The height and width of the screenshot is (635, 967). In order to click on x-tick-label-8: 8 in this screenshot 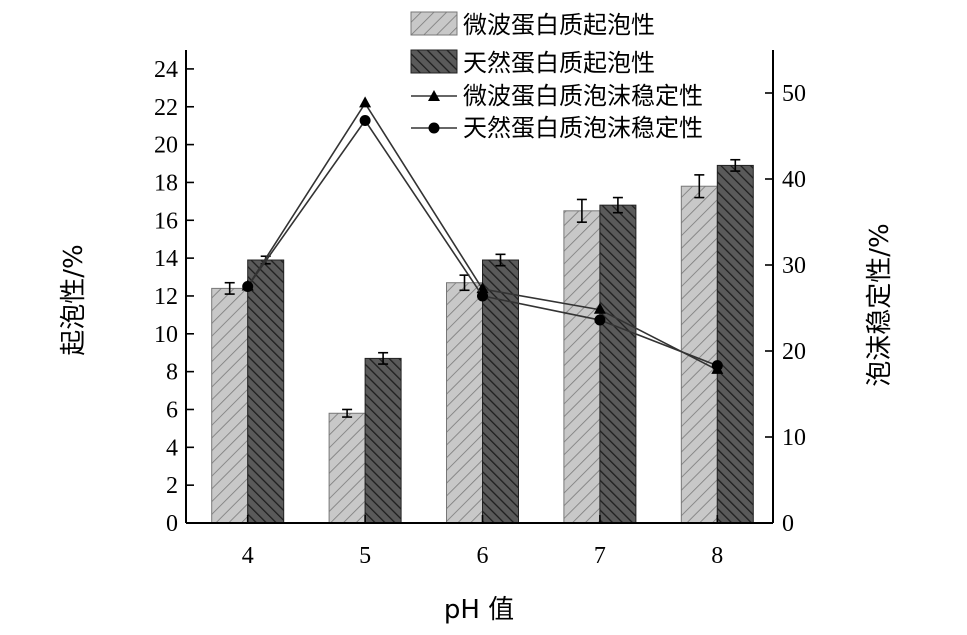, I will do `click(717, 556)`.